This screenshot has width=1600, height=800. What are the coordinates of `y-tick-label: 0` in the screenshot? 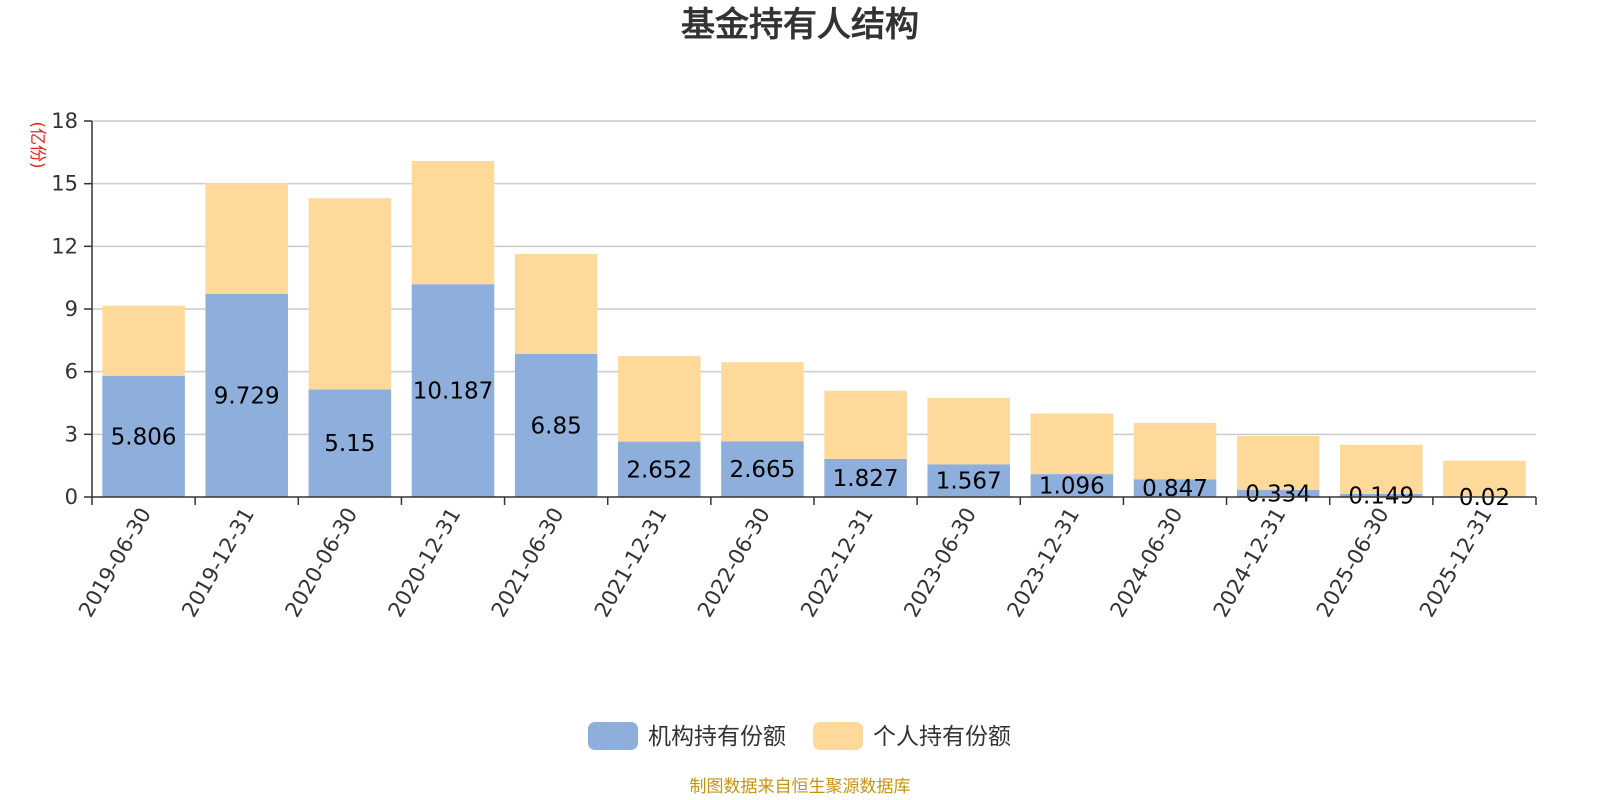 It's located at (71, 497).